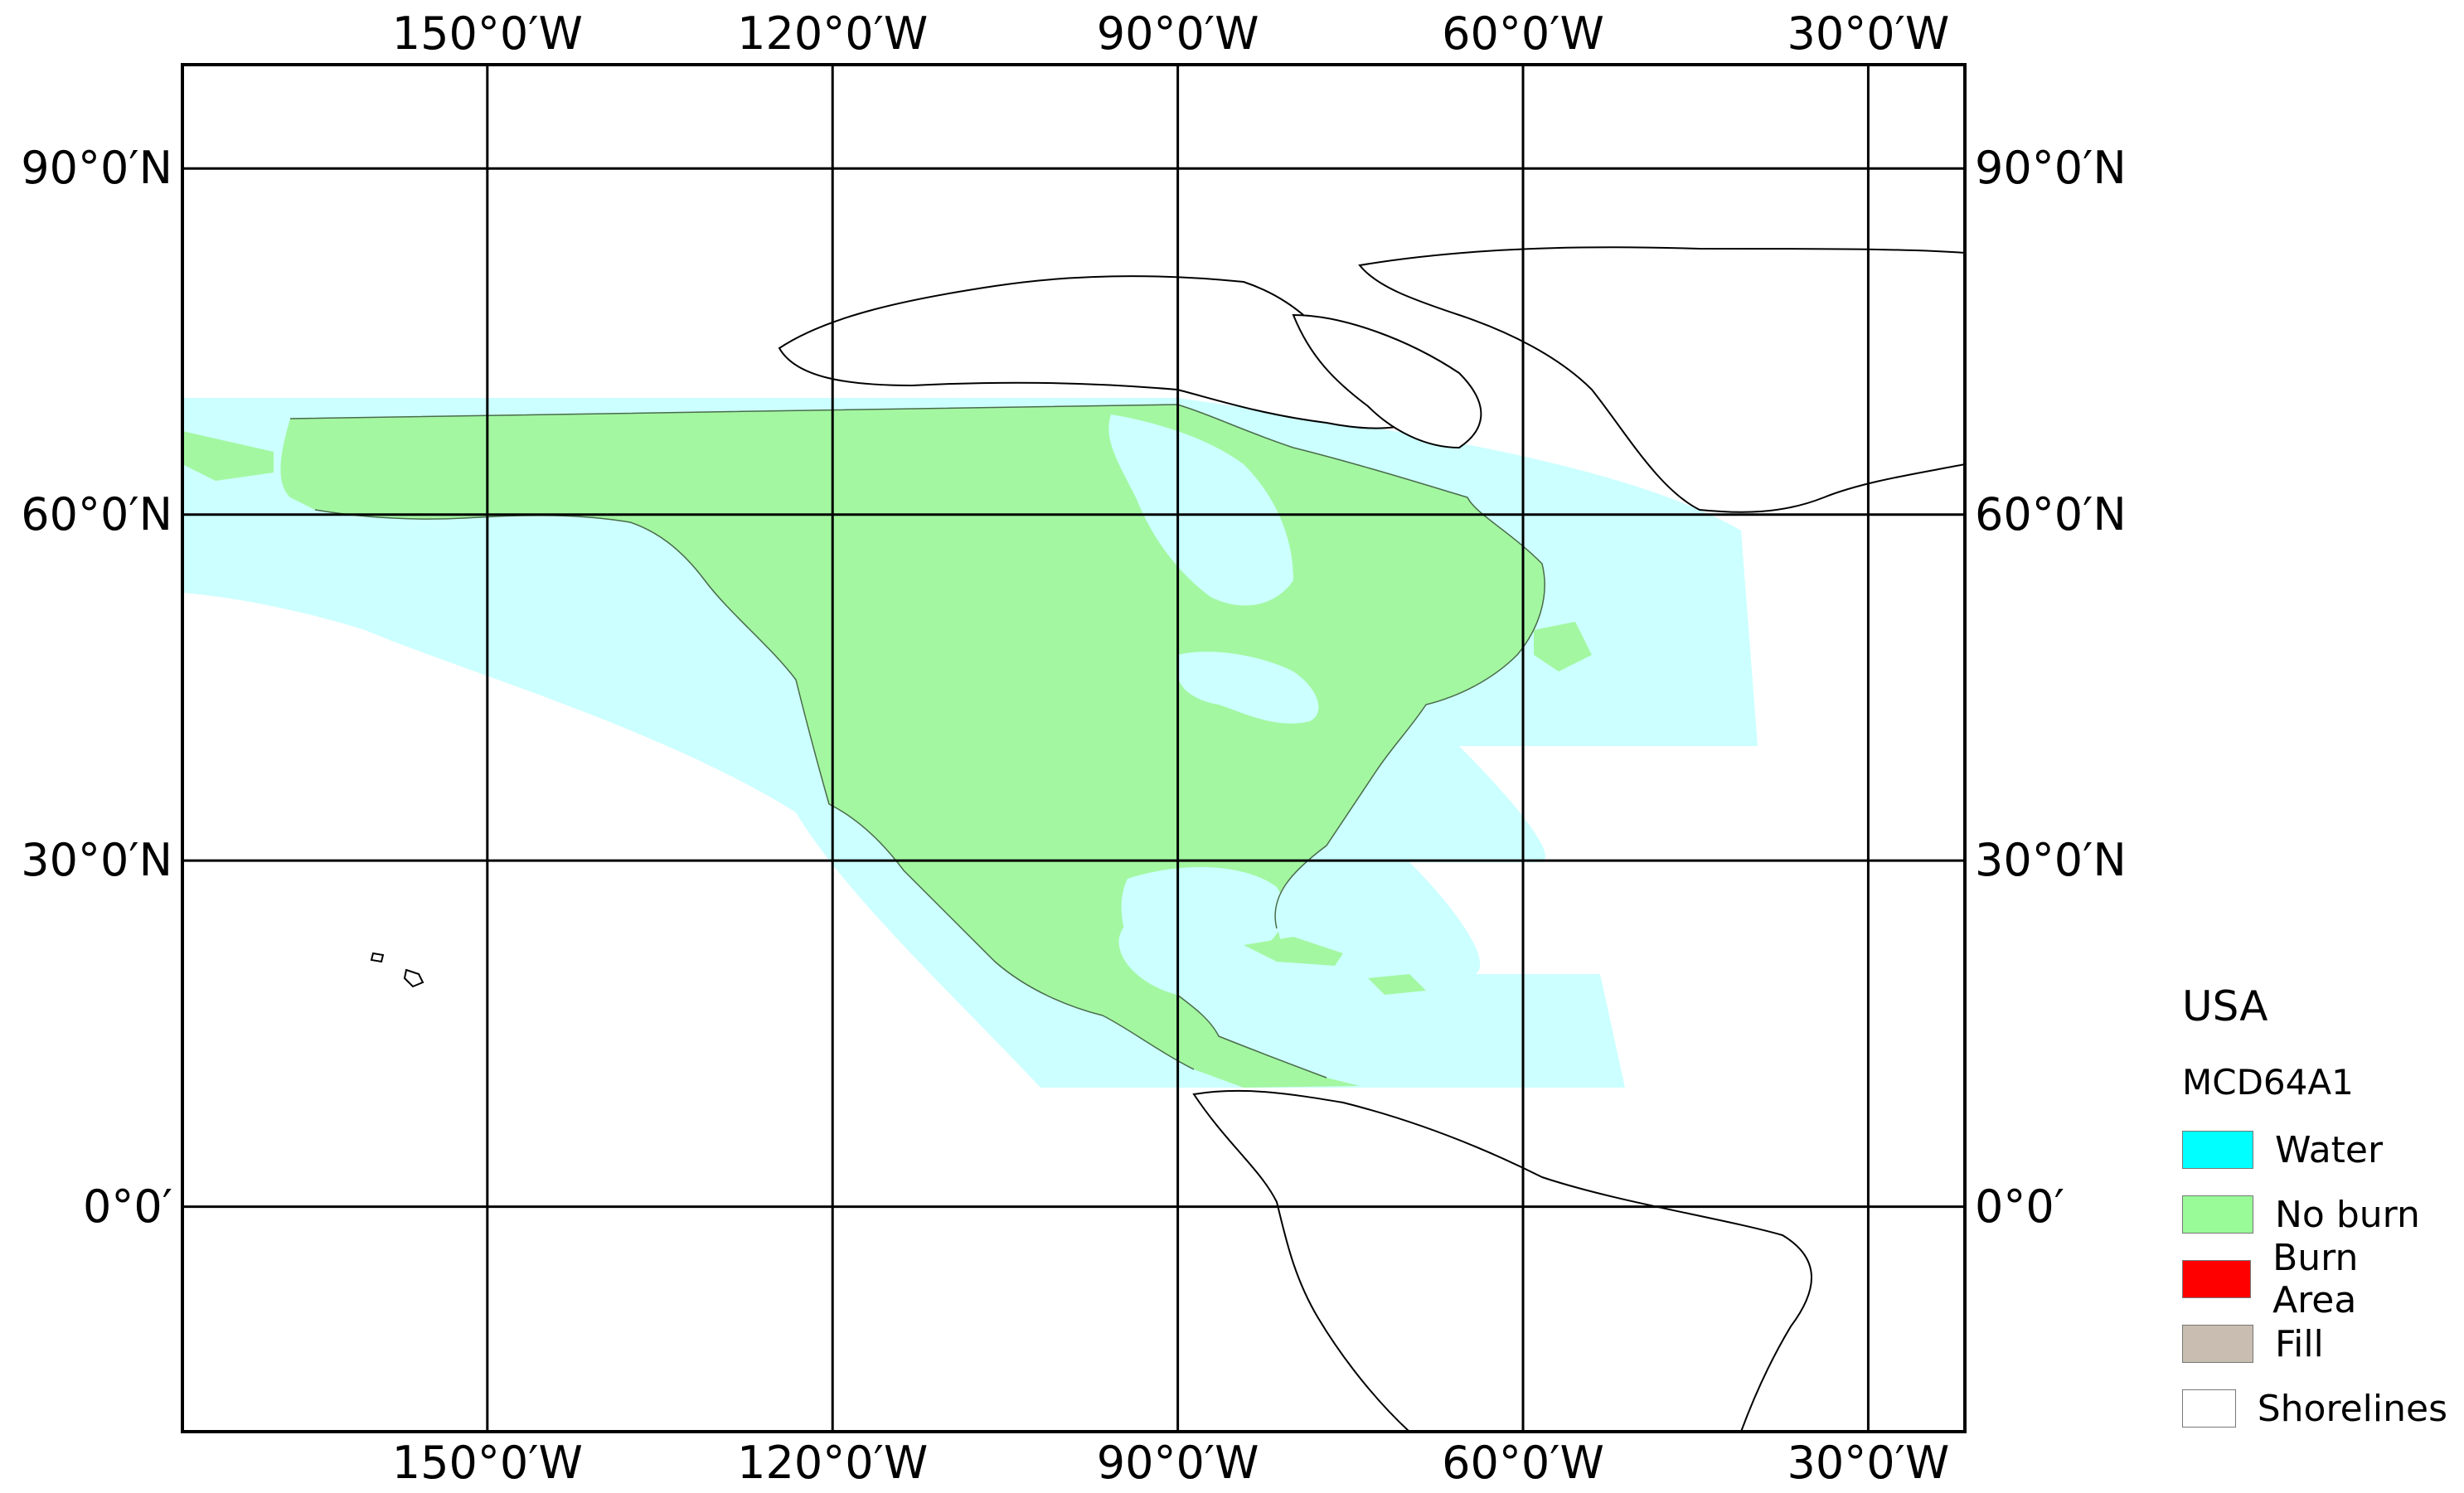 The width and height of the screenshot is (2464, 1493). What do you see at coordinates (1502, 1260) in the screenshot?
I see `south-america-outline` at bounding box center [1502, 1260].